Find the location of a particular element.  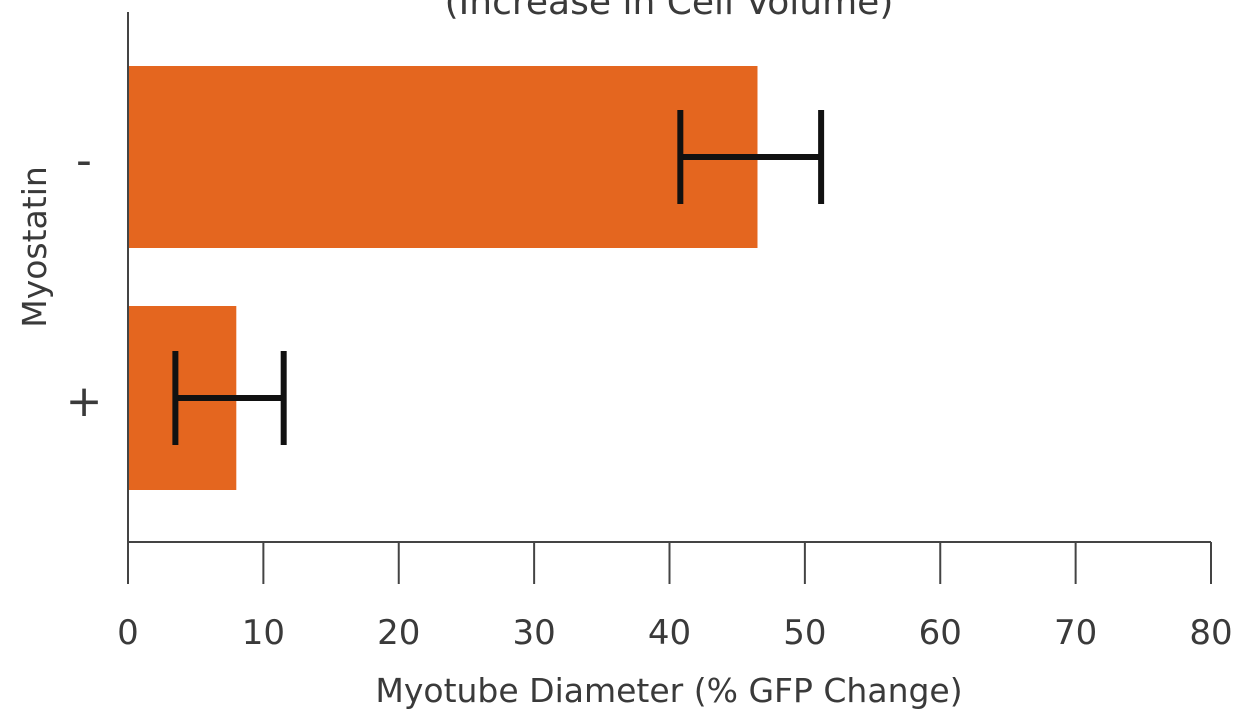

chart-title: (Increase in Cell Volume) is located at coordinates (669, 11).